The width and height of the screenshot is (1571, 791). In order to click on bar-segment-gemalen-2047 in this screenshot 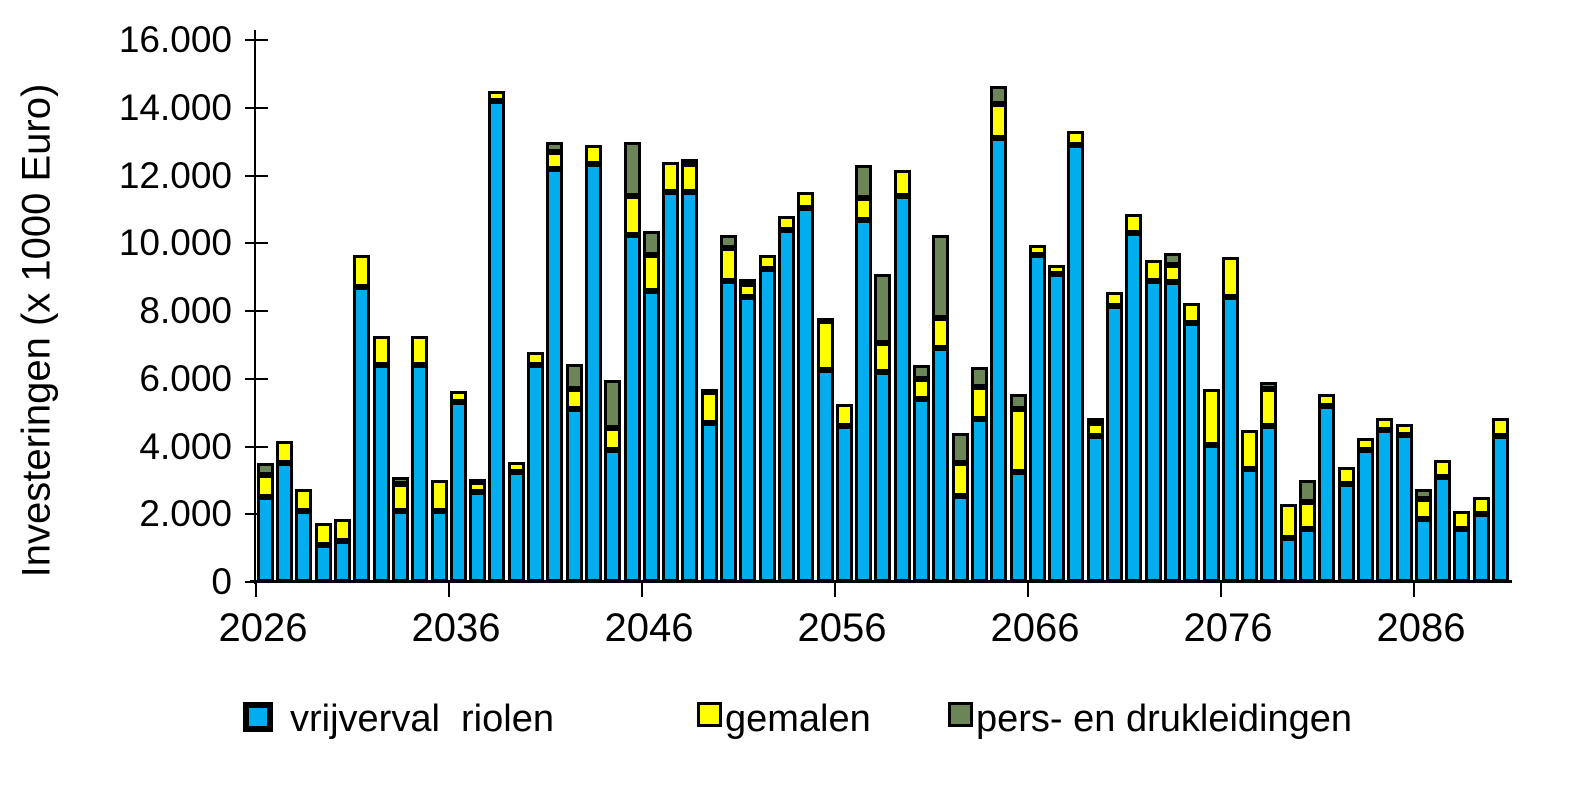, I will do `click(670, 177)`.